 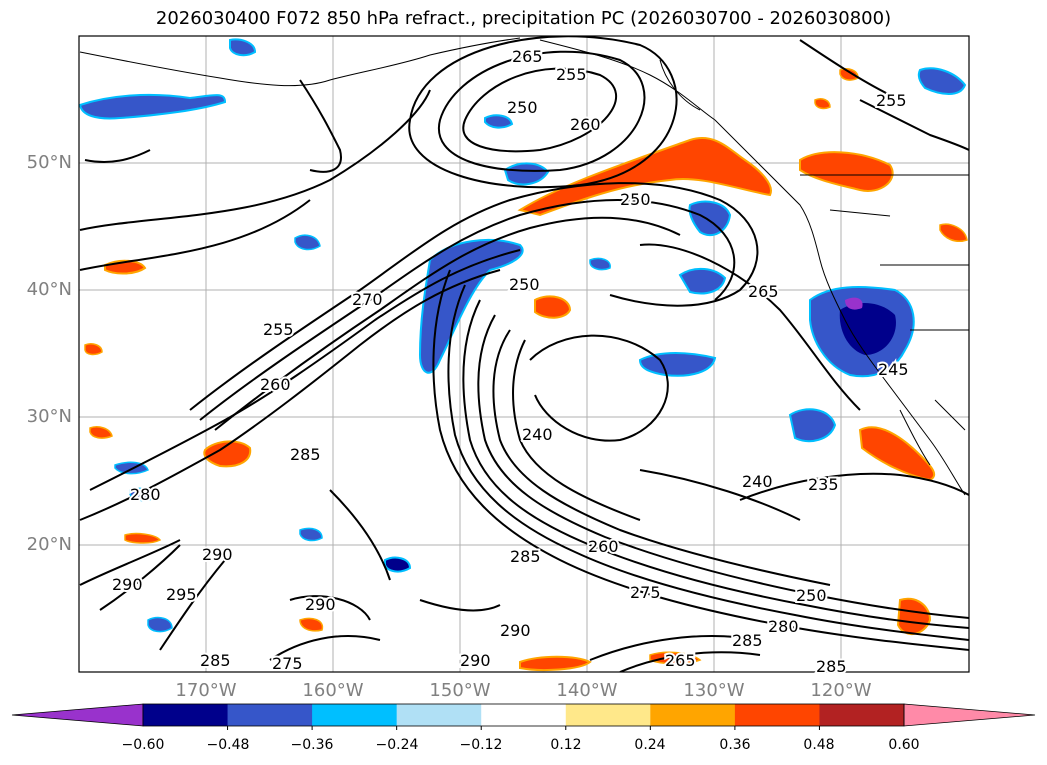 I want to click on lon-label-150w: 150°W, so click(x=460, y=690).